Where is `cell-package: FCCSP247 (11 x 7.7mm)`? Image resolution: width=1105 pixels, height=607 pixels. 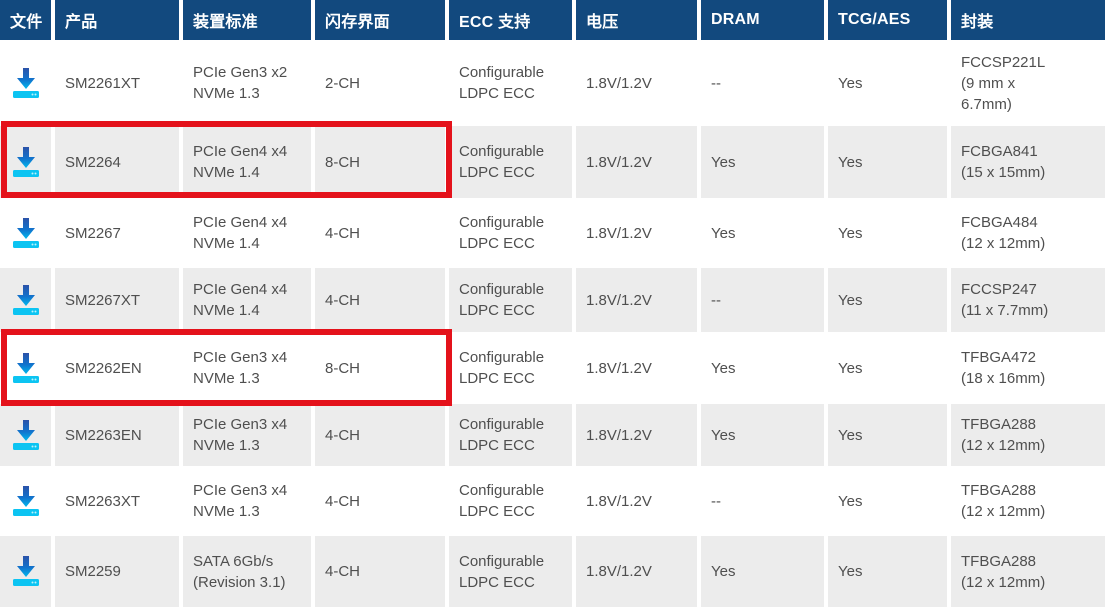 cell-package: FCCSP247 (11 x 7.7mm) is located at coordinates (1028, 300).